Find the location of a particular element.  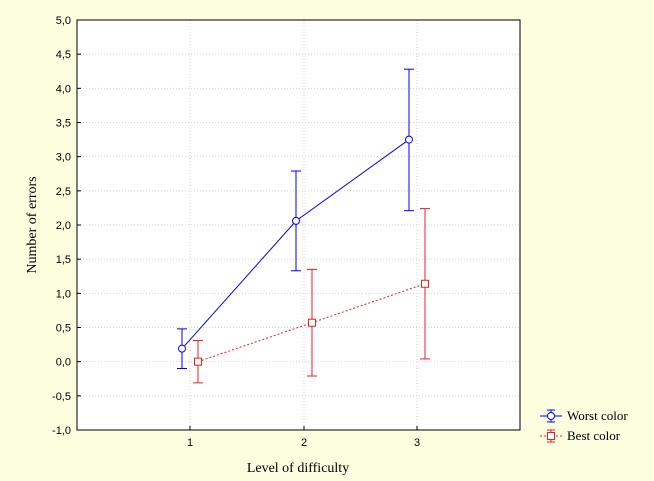

x-tick-label: 3 is located at coordinates (417, 443).